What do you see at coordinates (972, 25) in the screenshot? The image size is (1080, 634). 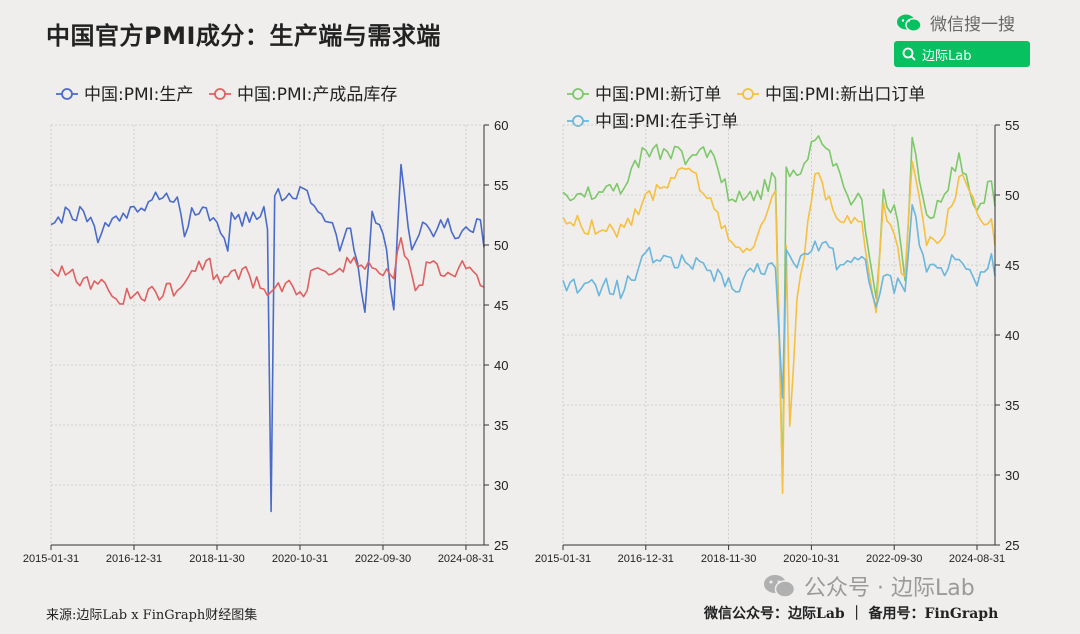 I see `wechat-search-label: 微信搜一搜` at bounding box center [972, 25].